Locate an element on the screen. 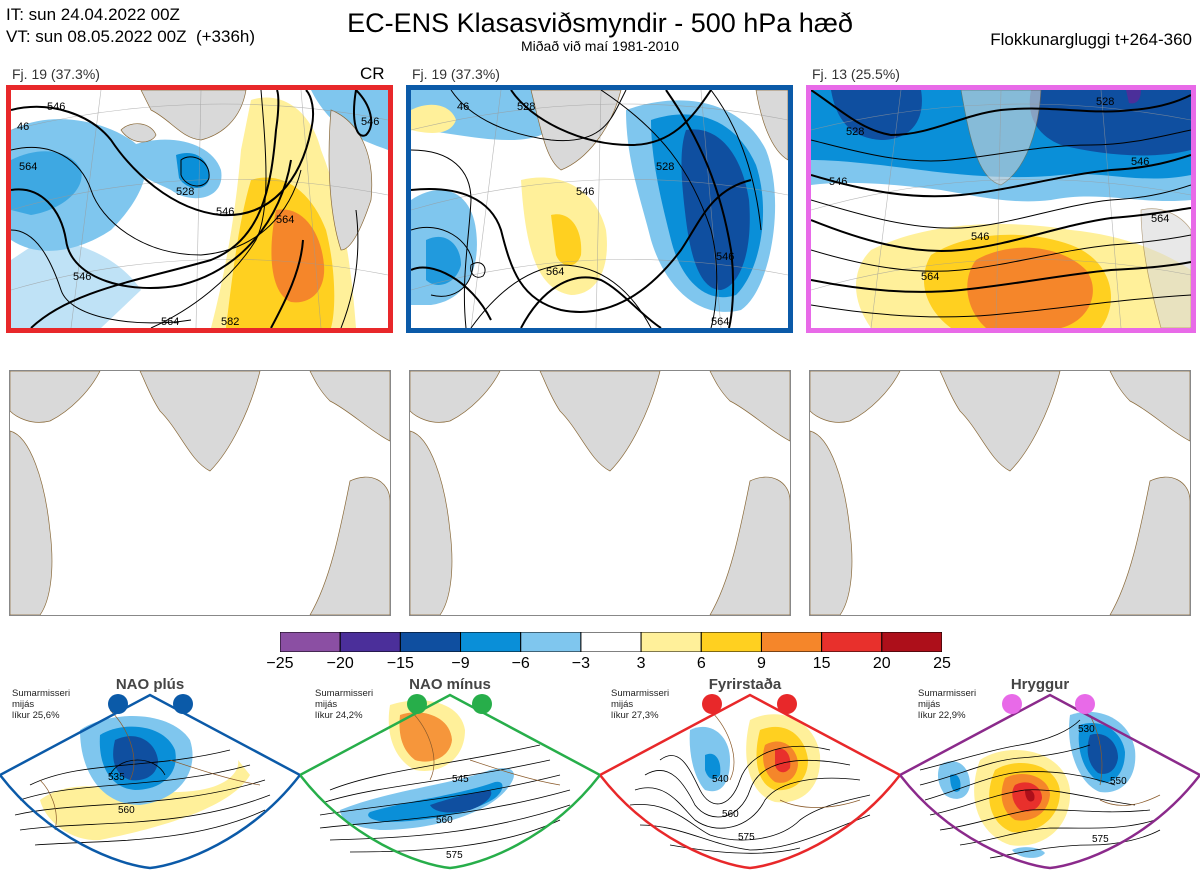  regime-info-ridge: Sumarmisseri mijás líkur 22,9% is located at coordinates (947, 704).